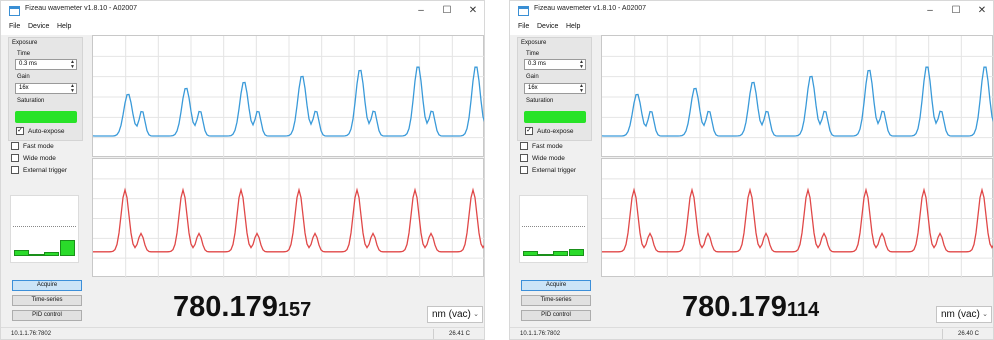 The height and width of the screenshot is (340, 994). What do you see at coordinates (294, 310) in the screenshot?
I see `wavelength-tail-digits: 157` at bounding box center [294, 310].